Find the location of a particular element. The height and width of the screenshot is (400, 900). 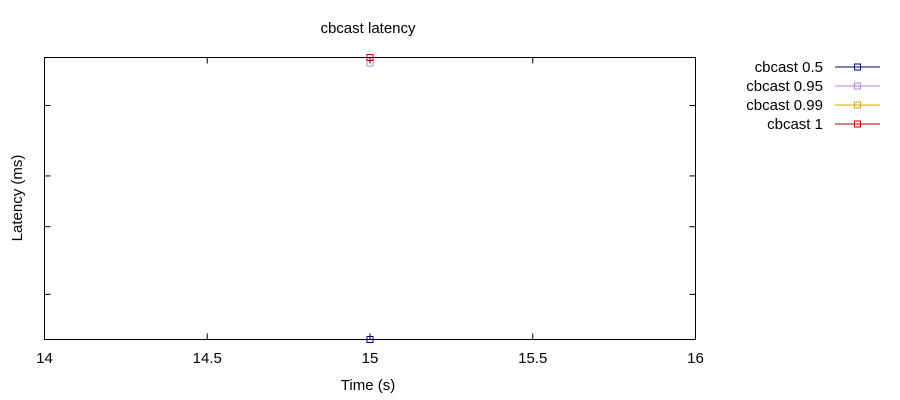

legend-label: cbcast 0.99 is located at coordinates (784, 105).